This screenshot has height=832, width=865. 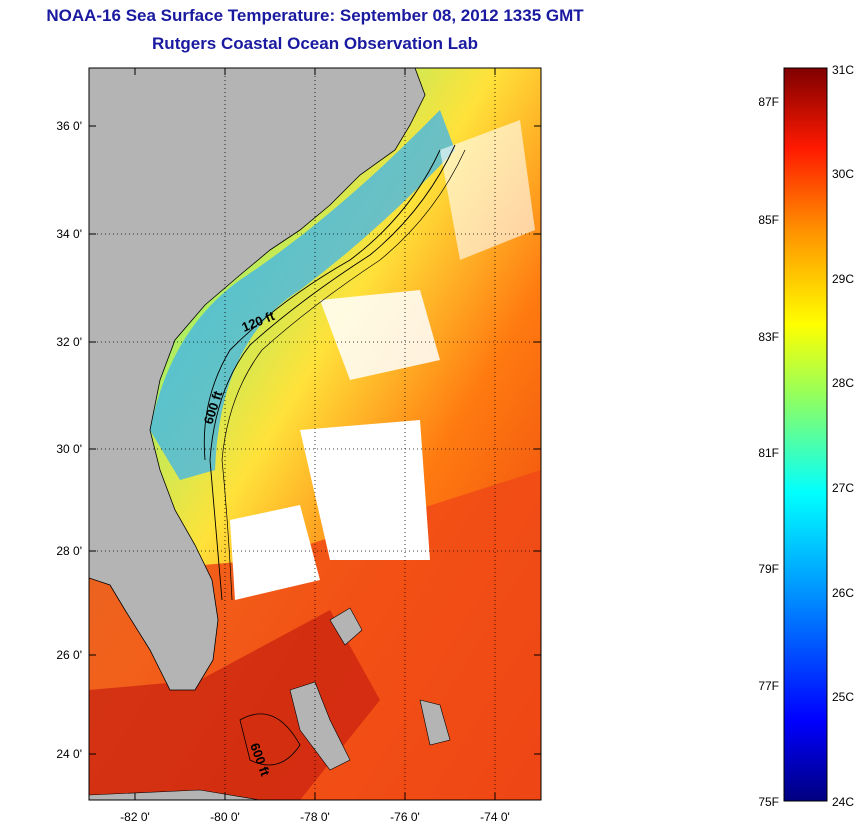 I want to click on lon-tick-label: -82 0', so click(x=135, y=817).